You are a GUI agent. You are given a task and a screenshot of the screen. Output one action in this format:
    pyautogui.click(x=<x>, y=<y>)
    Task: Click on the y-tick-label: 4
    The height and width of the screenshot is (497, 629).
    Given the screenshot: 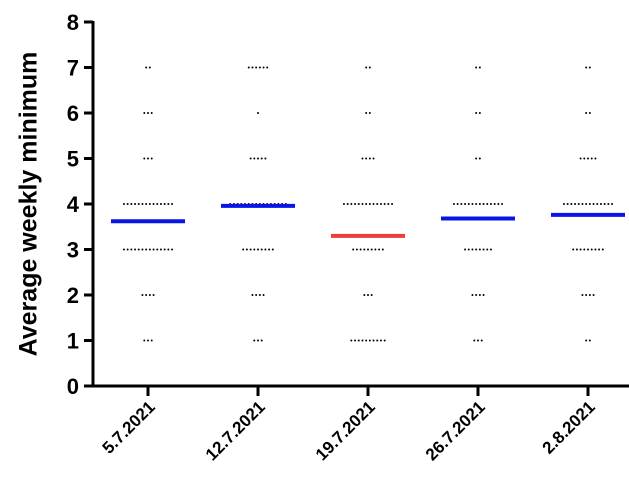 What is the action you would take?
    pyautogui.click(x=73, y=204)
    